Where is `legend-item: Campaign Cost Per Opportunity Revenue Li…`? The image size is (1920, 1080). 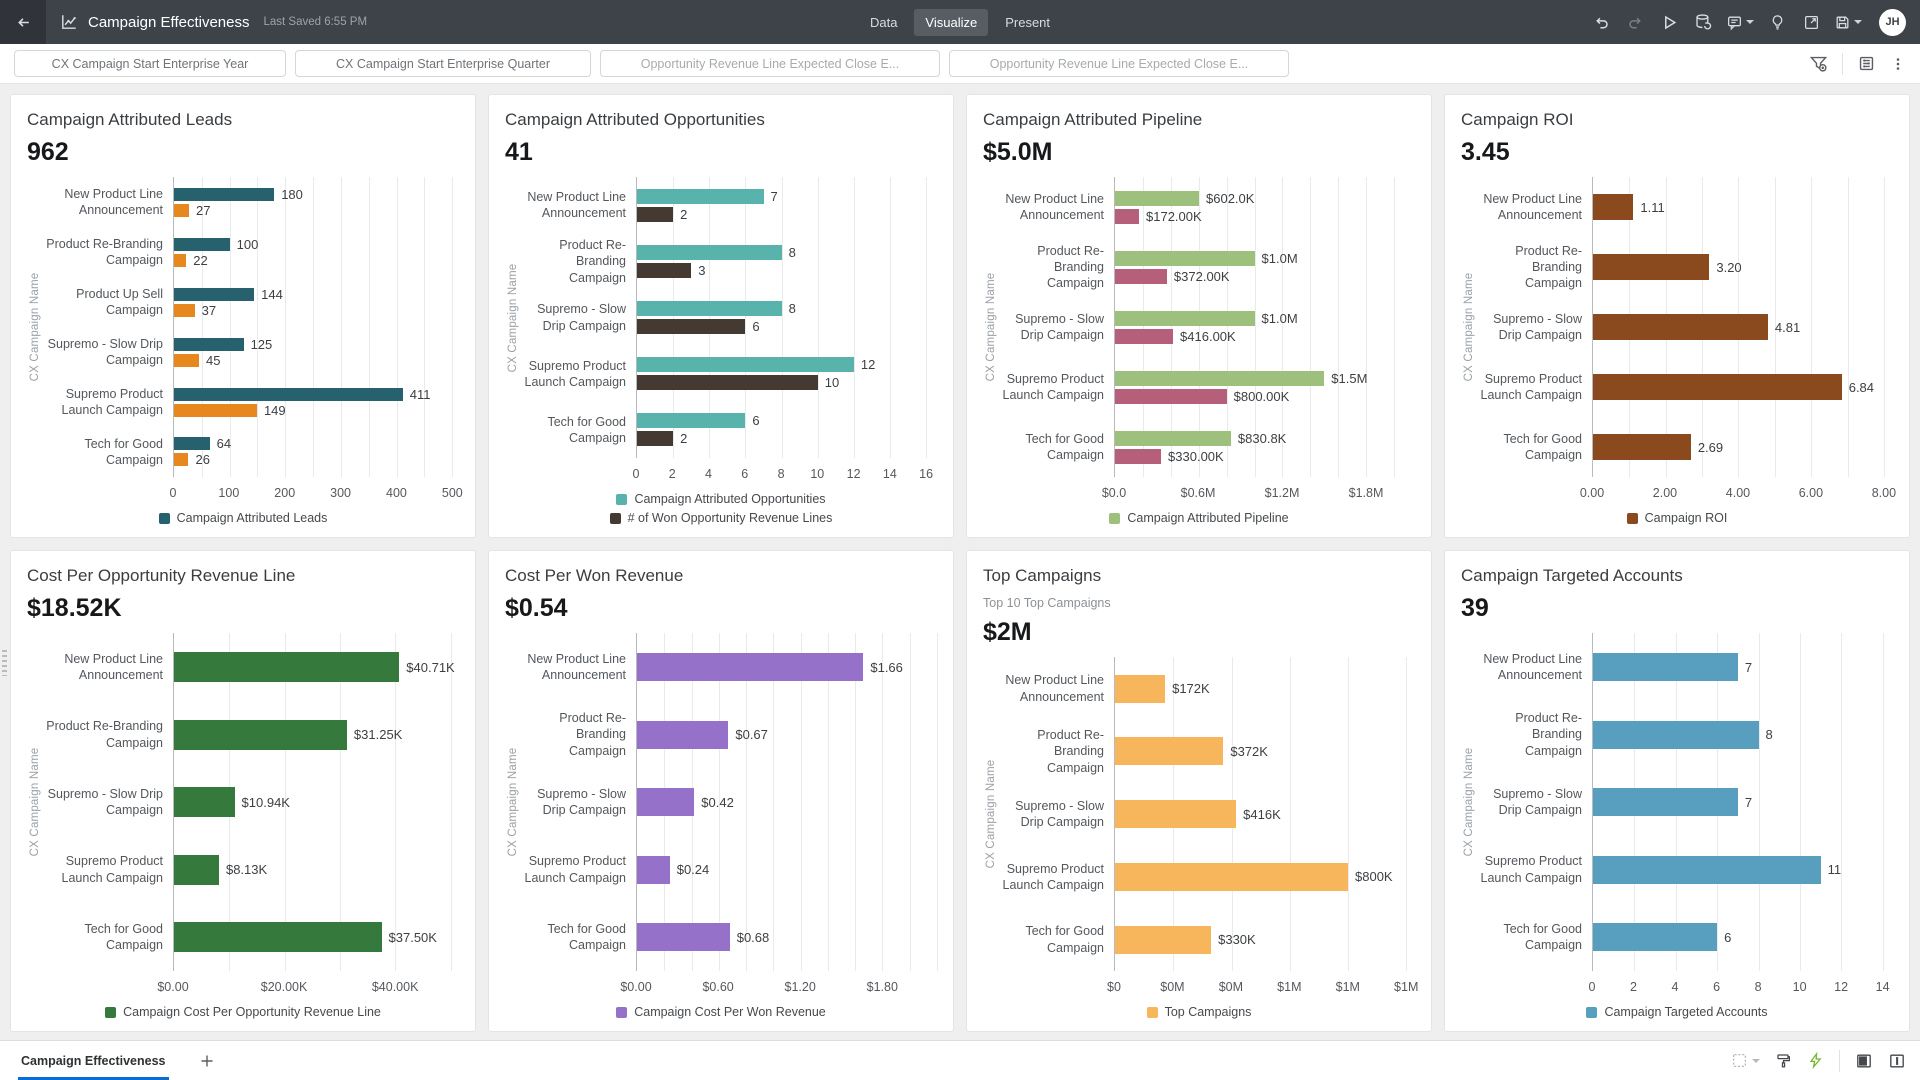 legend-item: Campaign Cost Per Opportunity Revenue Li… is located at coordinates (243, 1012).